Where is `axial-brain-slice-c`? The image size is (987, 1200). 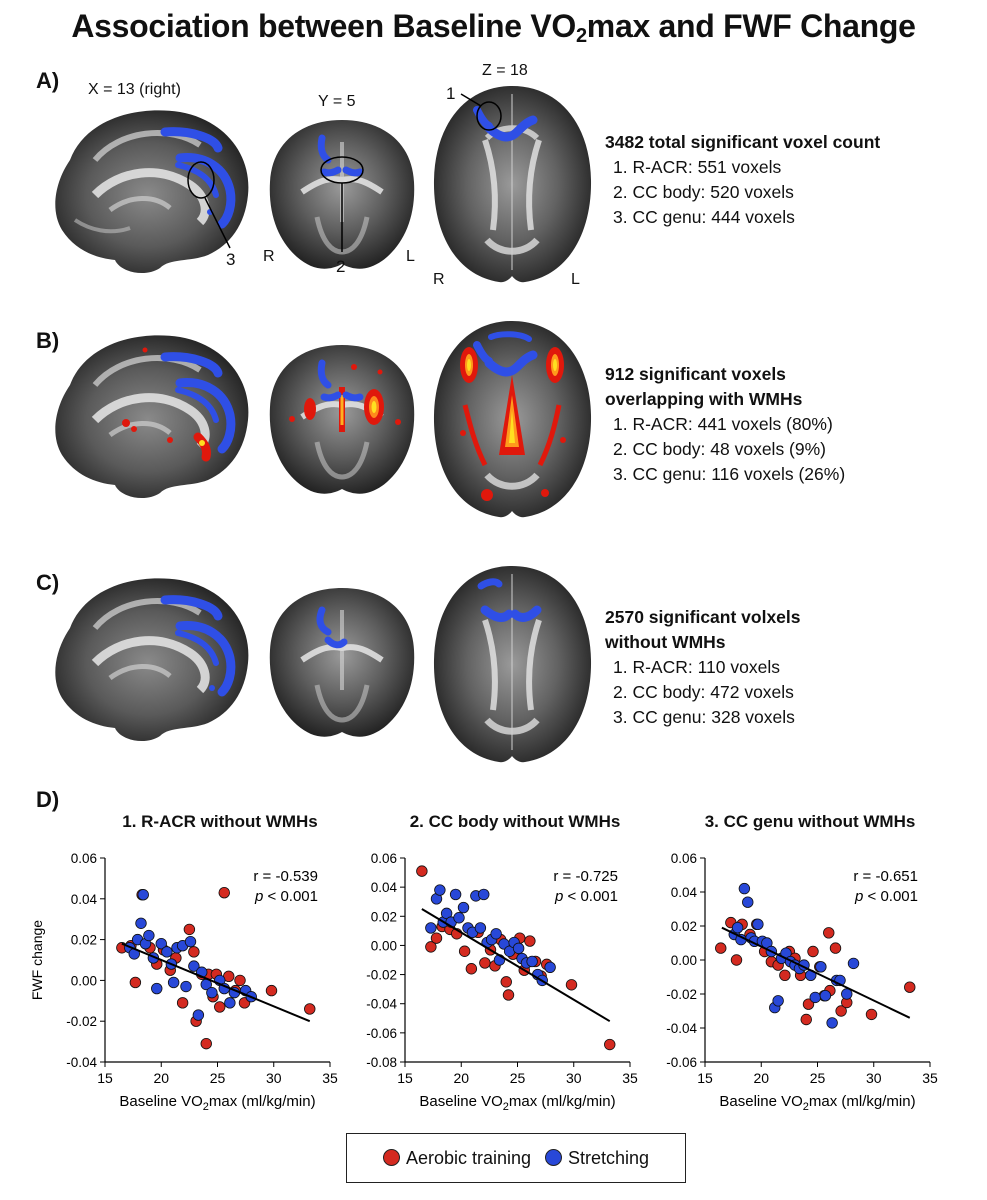 axial-brain-slice-c is located at coordinates (512, 664).